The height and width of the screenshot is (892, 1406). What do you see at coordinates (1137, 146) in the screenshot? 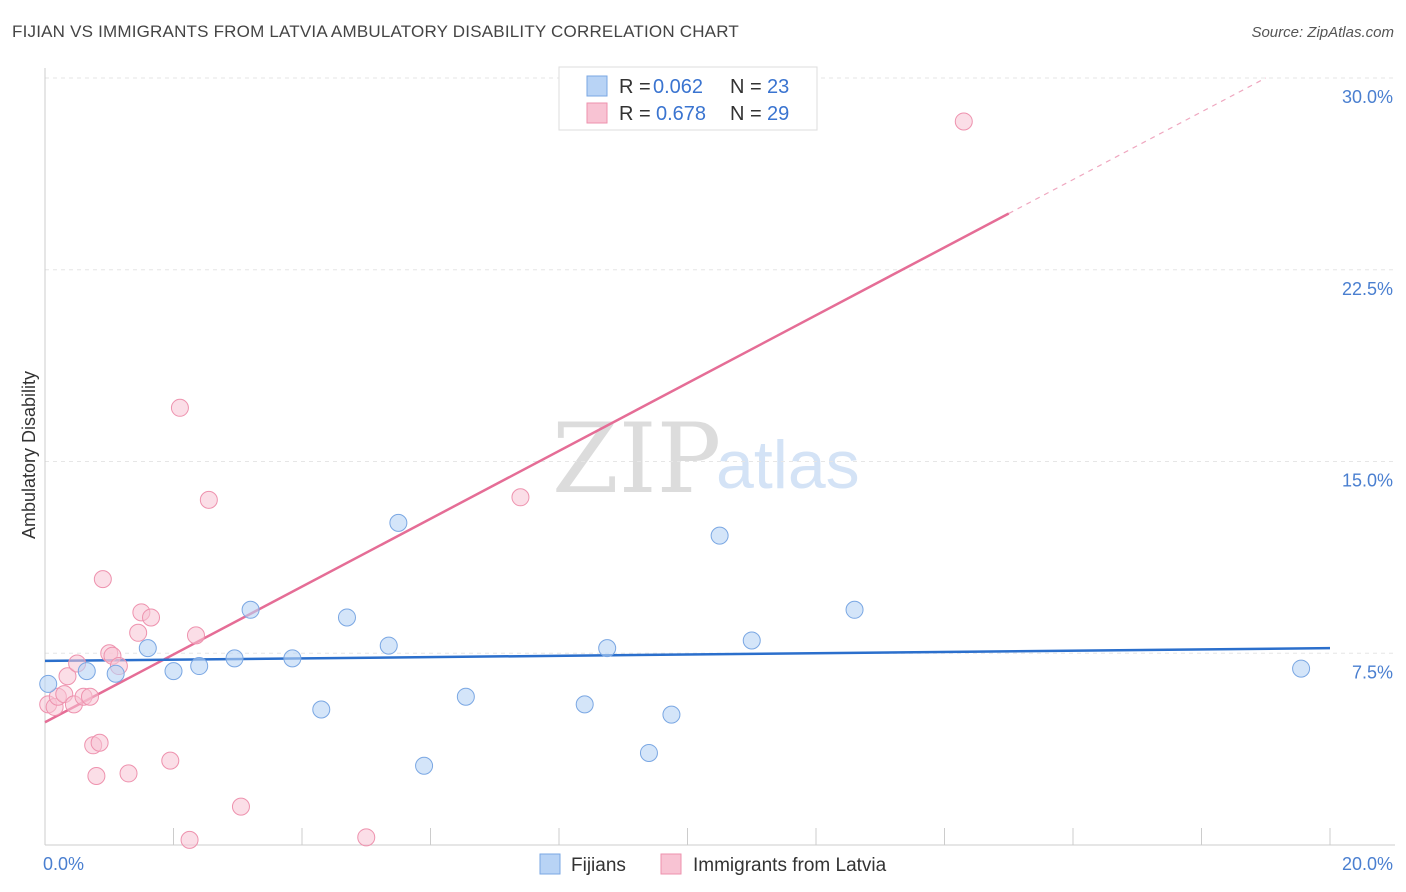
I see `latvia-trend-extension` at bounding box center [1137, 146].